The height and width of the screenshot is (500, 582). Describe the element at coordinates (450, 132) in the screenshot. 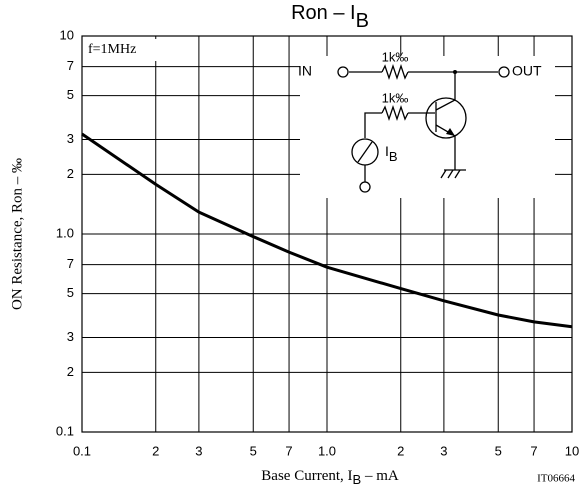

I see `emitter-arrow` at that location.